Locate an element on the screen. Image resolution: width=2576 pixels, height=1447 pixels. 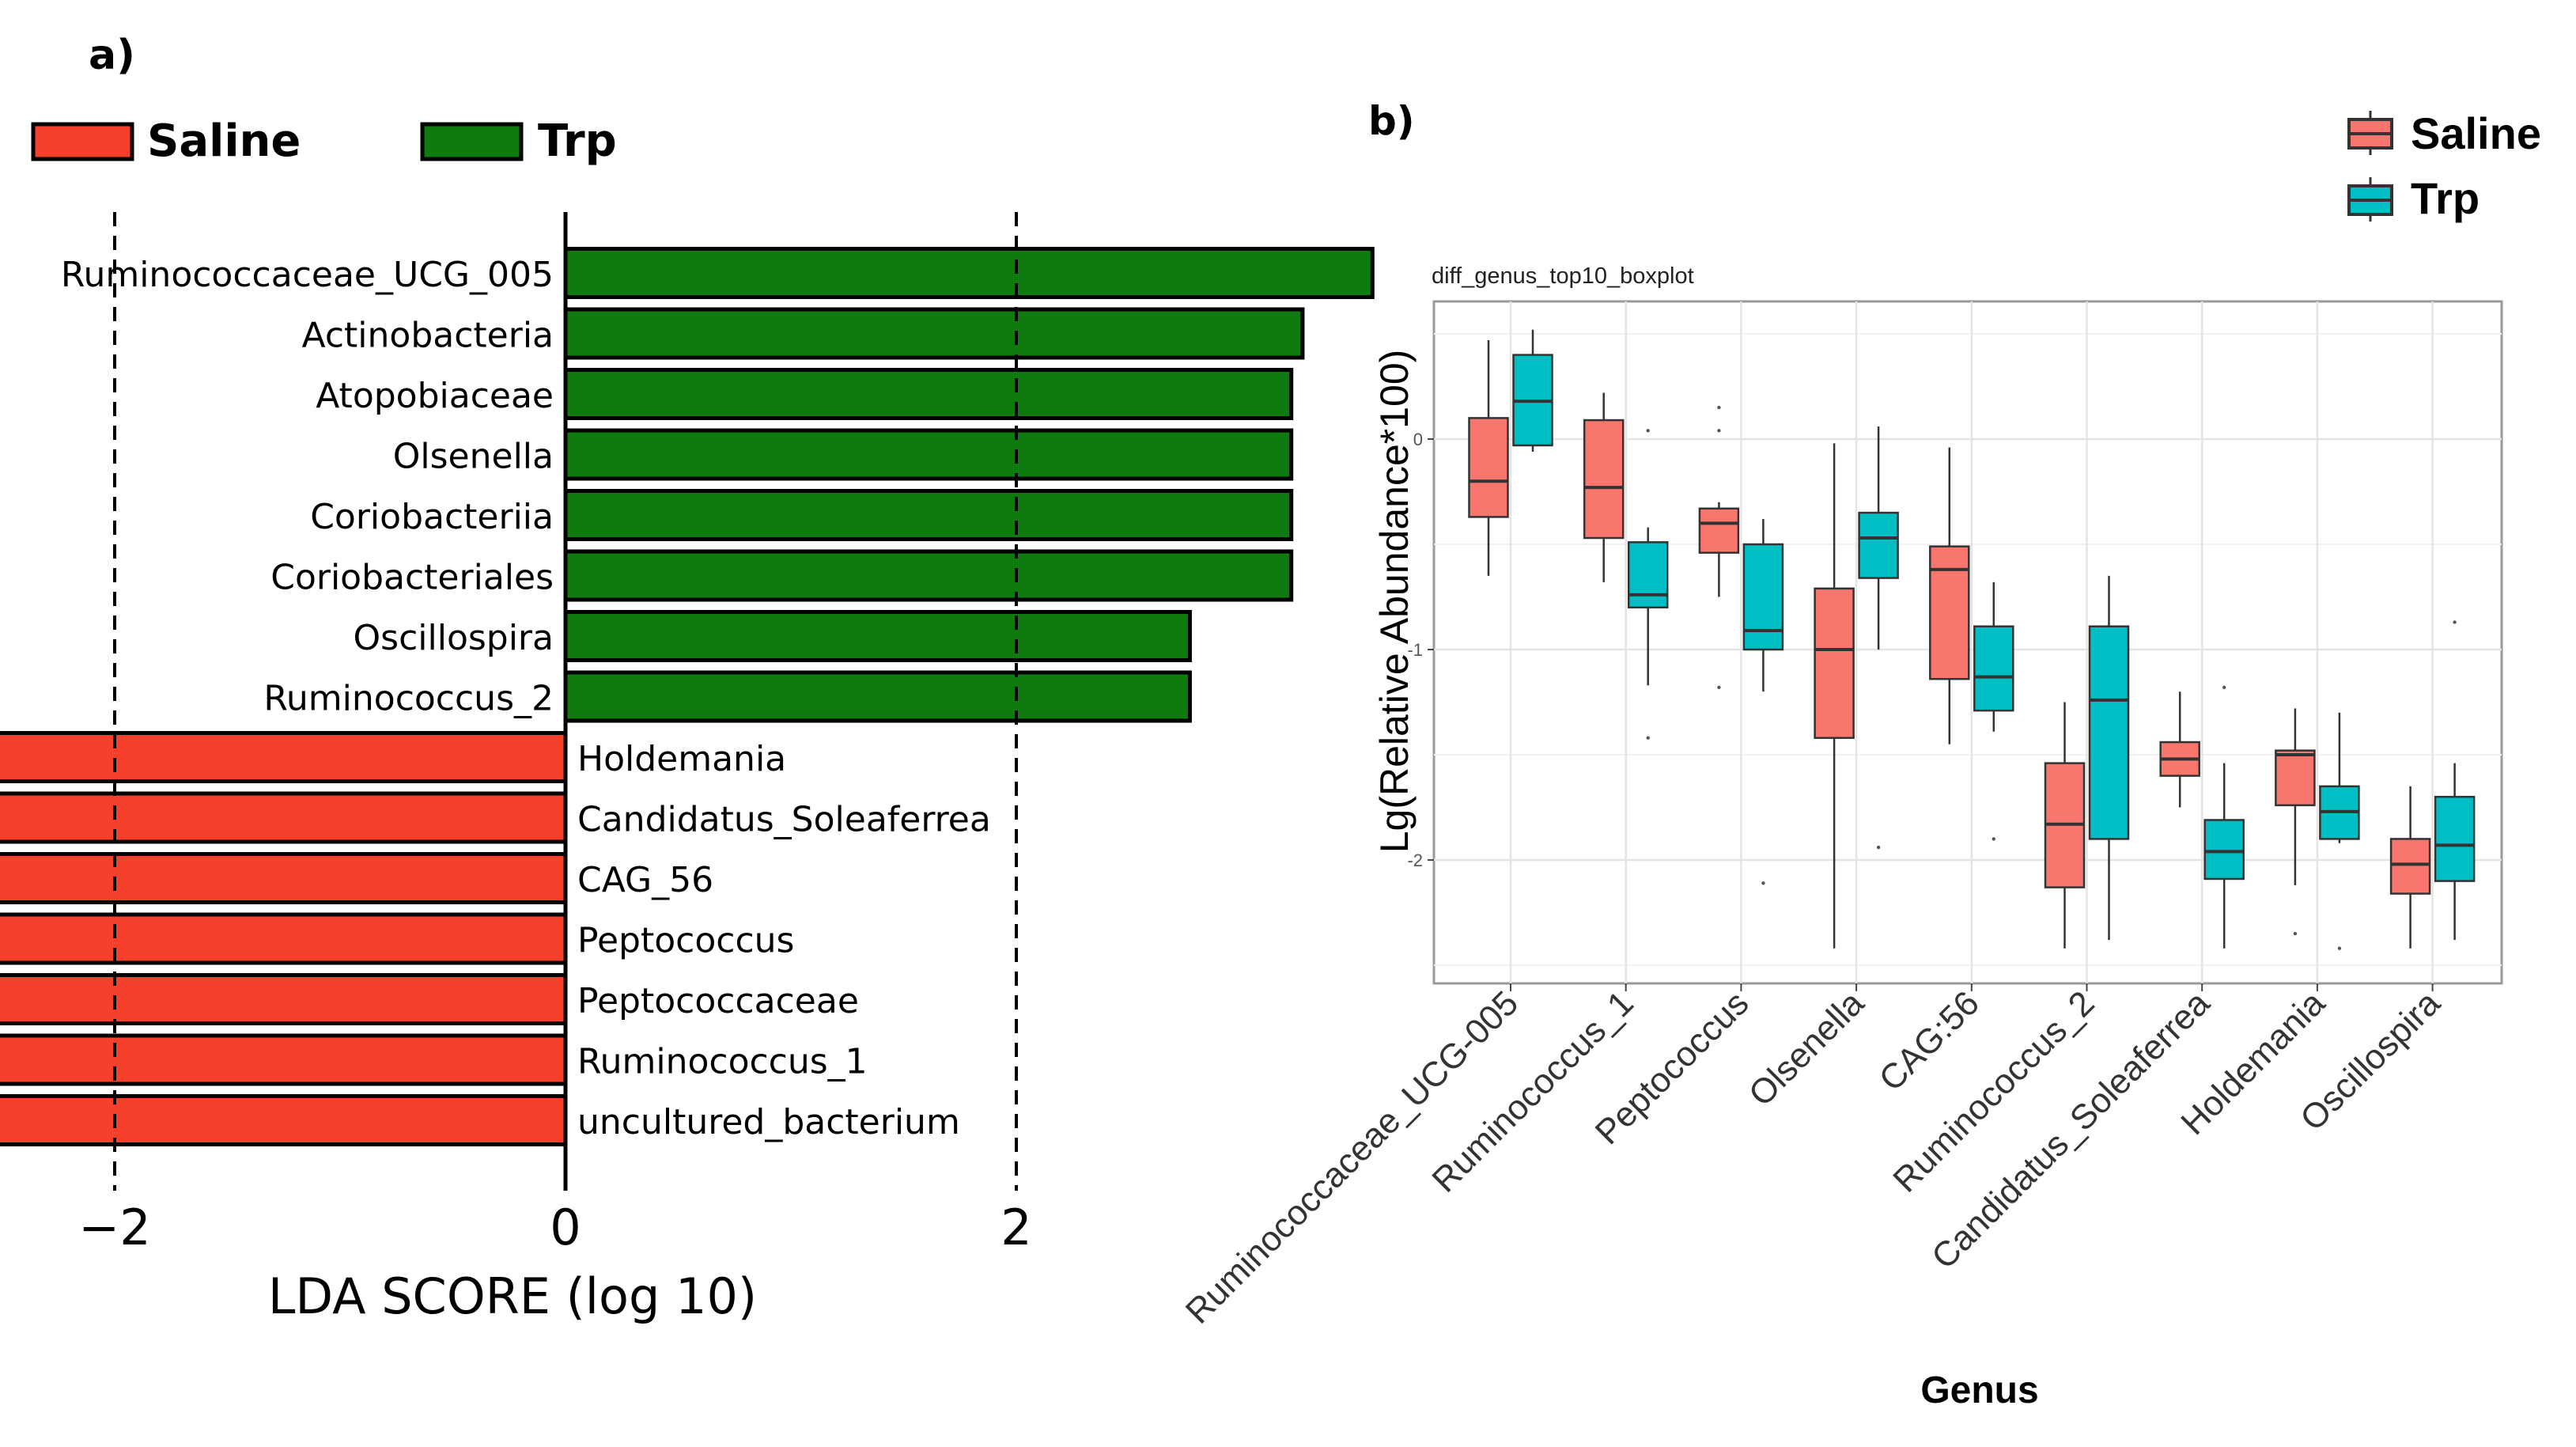
lda-category-label-peptococcus: Peptococcus is located at coordinates (686, 941).